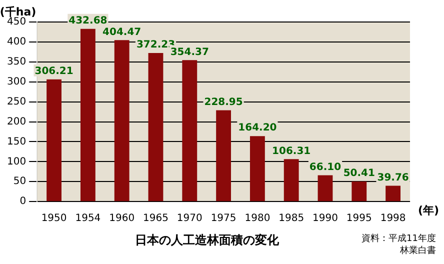 The image size is (444, 264). What do you see at coordinates (399, 238) in the screenshot?
I see `text: 資料：平成11年度` at bounding box center [399, 238].